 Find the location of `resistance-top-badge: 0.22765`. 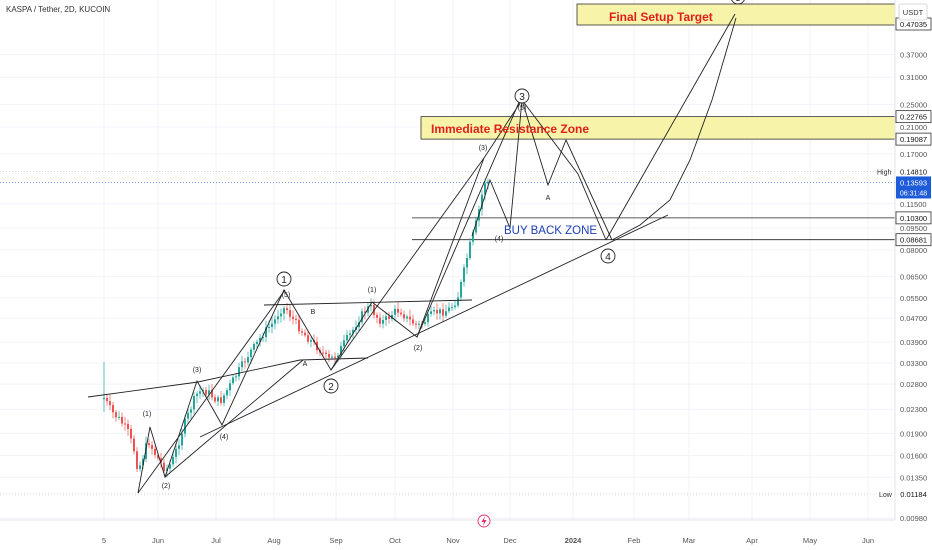

resistance-top-badge: 0.22765 is located at coordinates (913, 117).